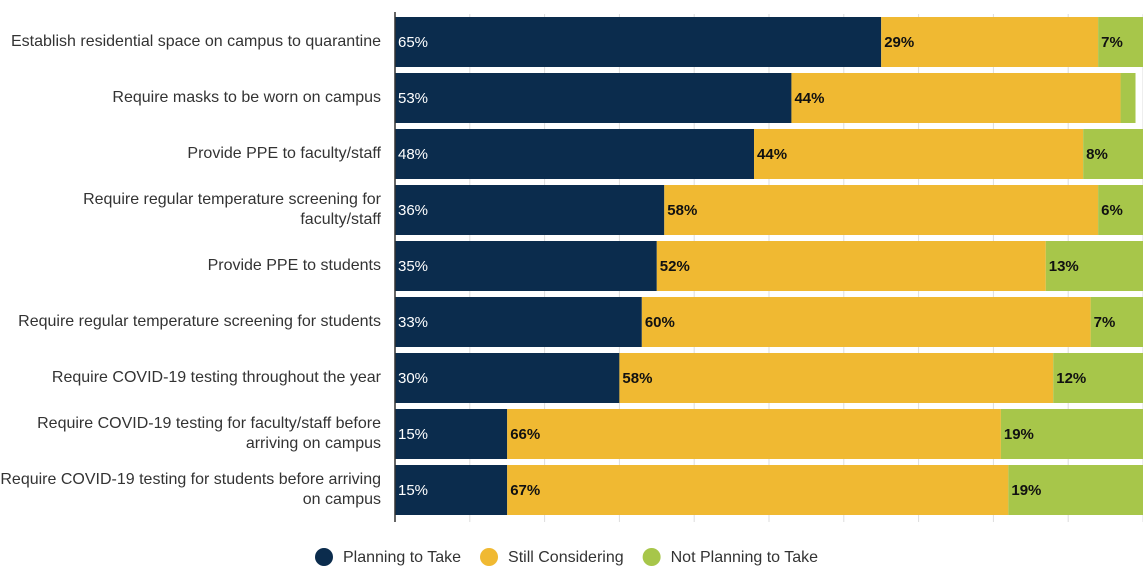 The height and width of the screenshot is (567, 1143). What do you see at coordinates (413, 378) in the screenshot?
I see `value-label: 30%` at bounding box center [413, 378].